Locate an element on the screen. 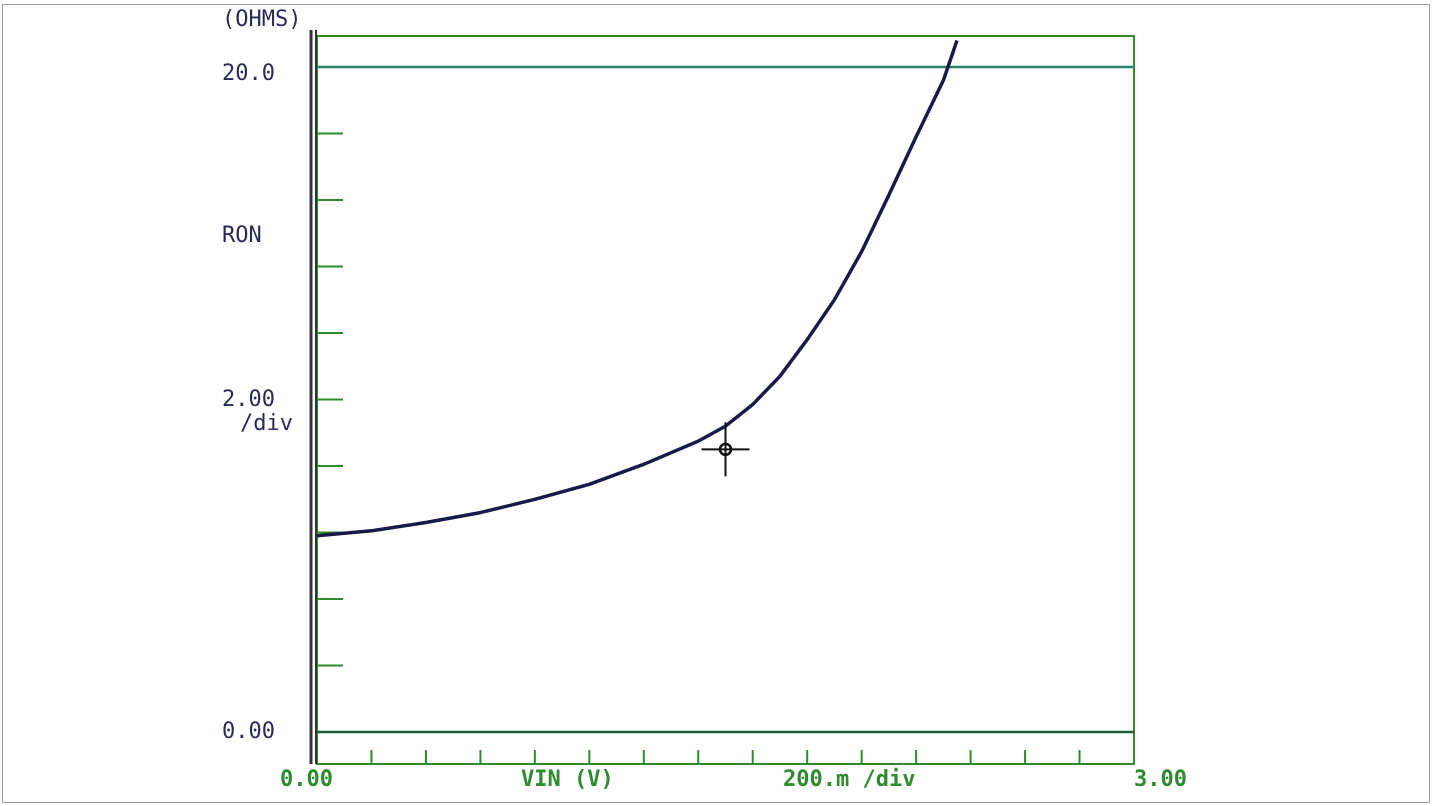 This screenshot has height=806, width=1434. x-axis-label: VIN (V) is located at coordinates (567, 779).